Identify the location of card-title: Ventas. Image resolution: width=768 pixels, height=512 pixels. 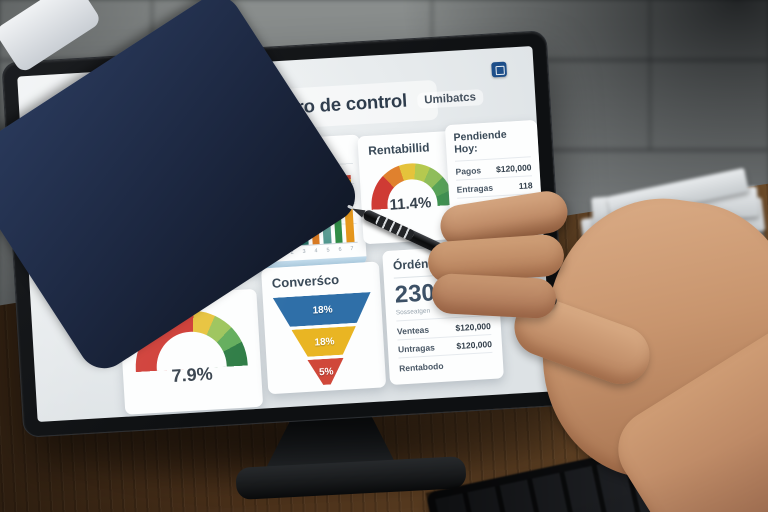
(114, 164).